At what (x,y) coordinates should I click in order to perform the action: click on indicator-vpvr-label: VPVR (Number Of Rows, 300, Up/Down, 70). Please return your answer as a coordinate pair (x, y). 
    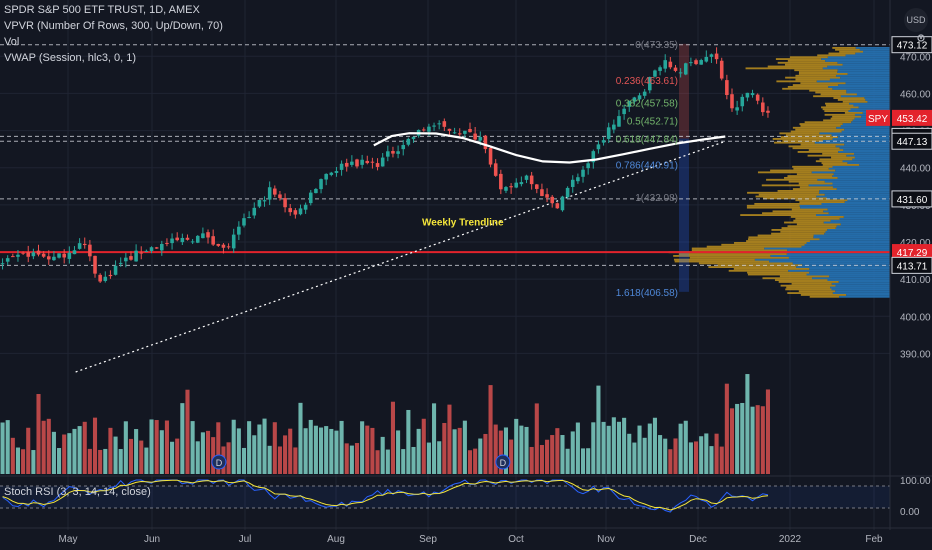
    Looking at the image, I should click on (113, 26).